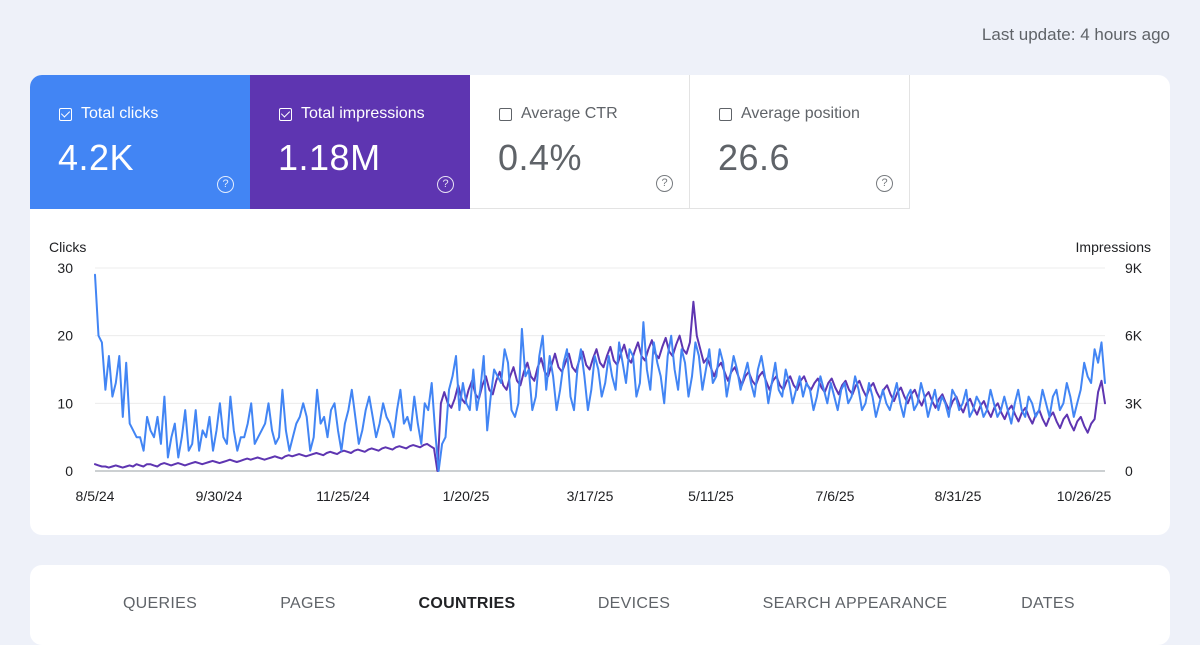 The image size is (1200, 645). I want to click on x-tick-label: 9/30/24, so click(219, 496).